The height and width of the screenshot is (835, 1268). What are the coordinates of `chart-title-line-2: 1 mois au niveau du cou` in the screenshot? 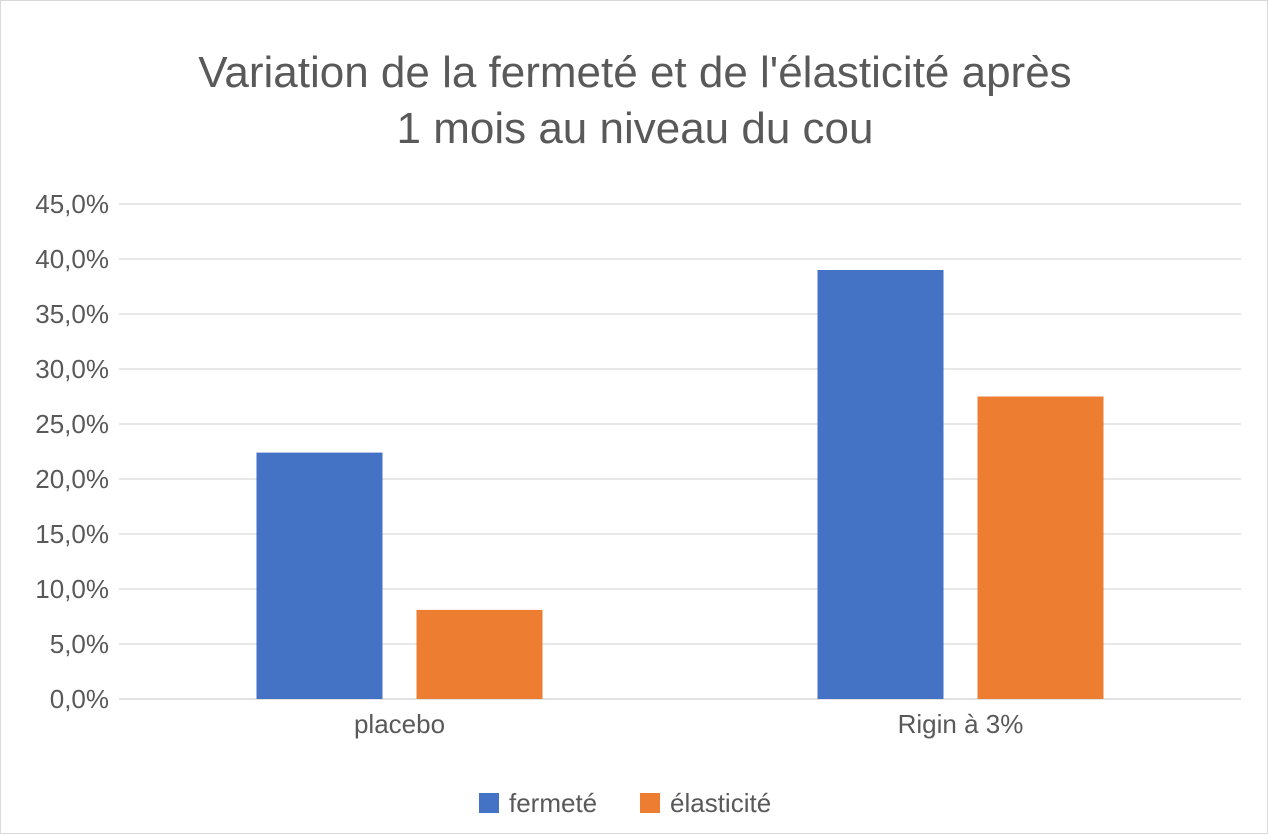 It's located at (635, 128).